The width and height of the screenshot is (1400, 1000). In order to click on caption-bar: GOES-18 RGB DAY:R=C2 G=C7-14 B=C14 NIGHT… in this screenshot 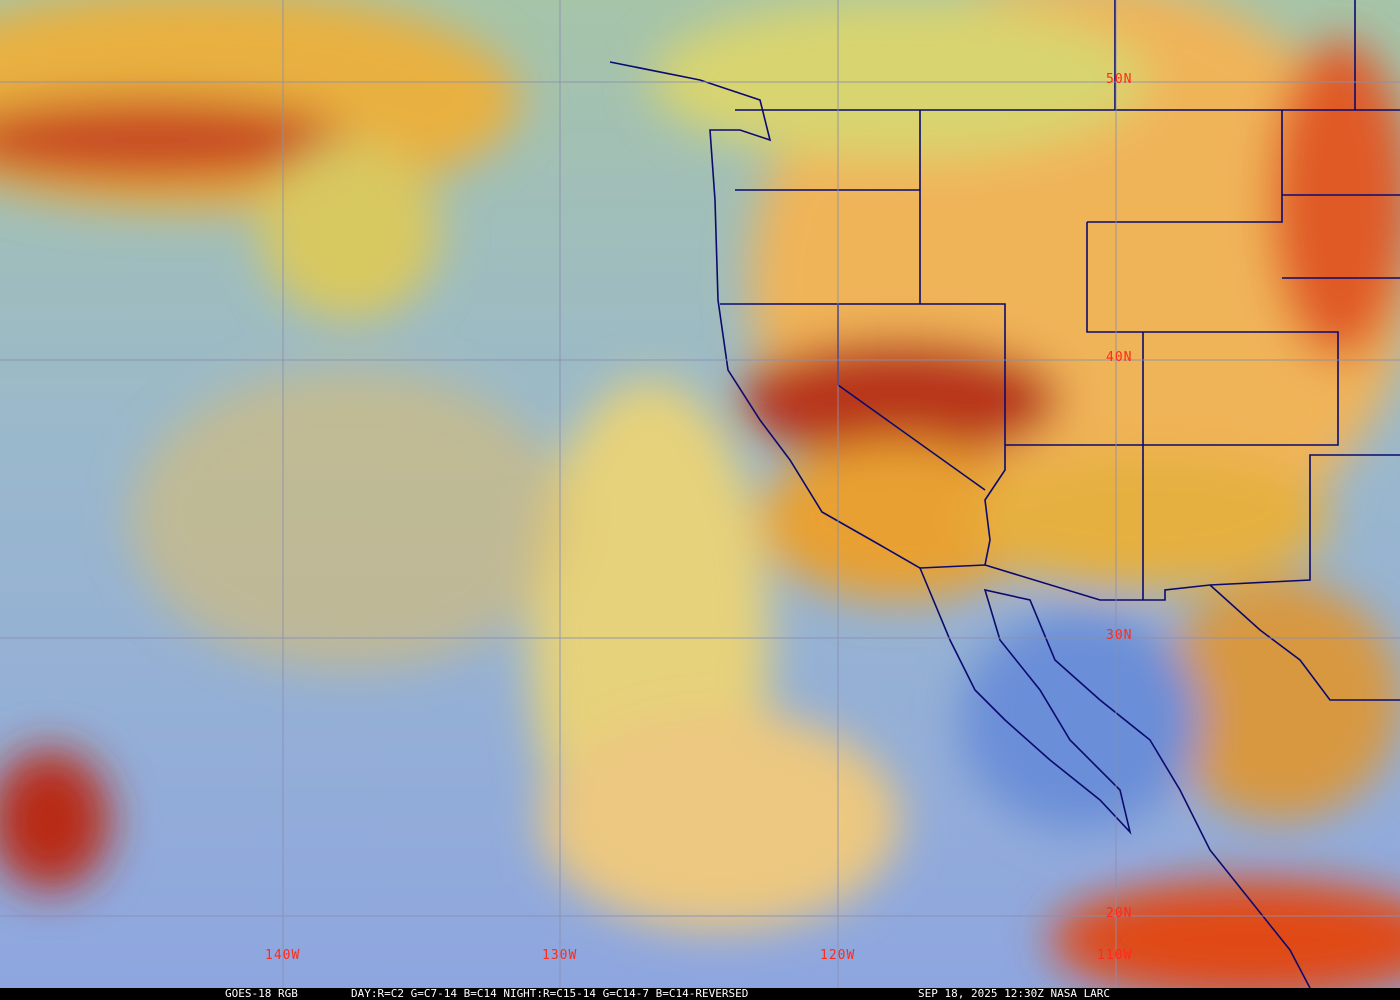, I will do `click(700, 994)`.